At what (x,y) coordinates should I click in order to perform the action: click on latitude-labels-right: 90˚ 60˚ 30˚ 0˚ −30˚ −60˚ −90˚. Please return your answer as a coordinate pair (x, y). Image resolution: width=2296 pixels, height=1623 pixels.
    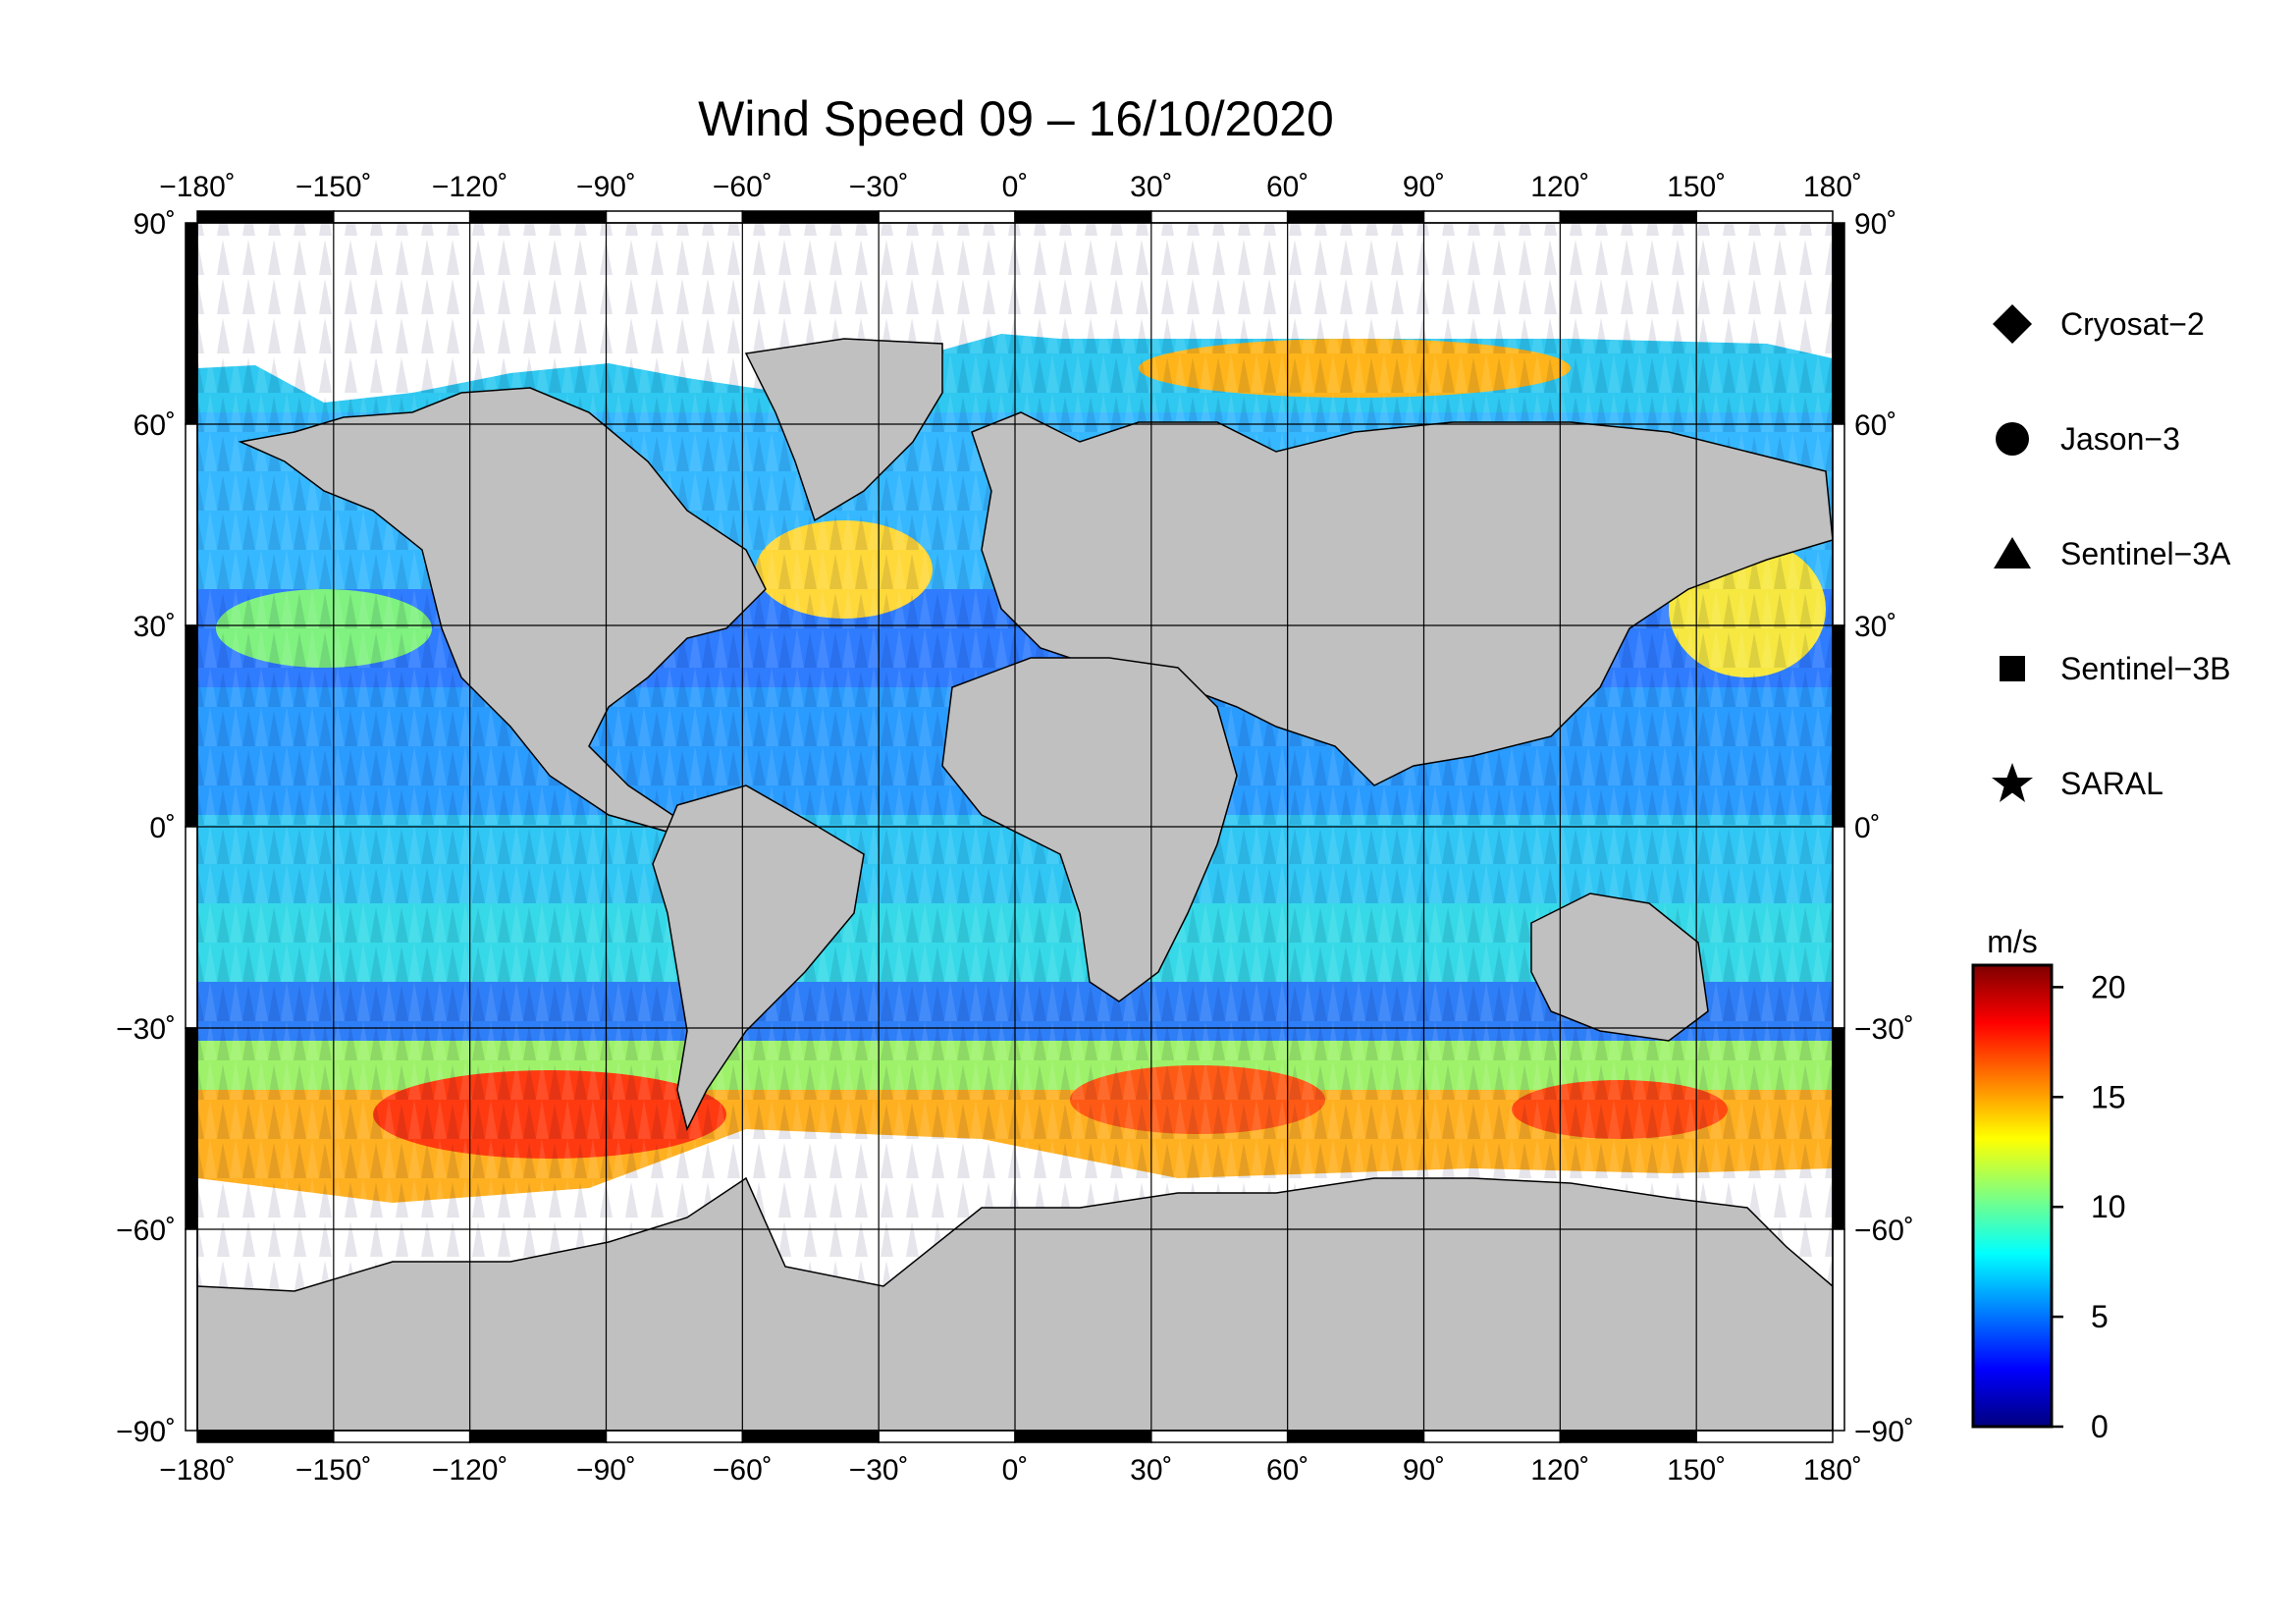
    Looking at the image, I should click on (1884, 828).